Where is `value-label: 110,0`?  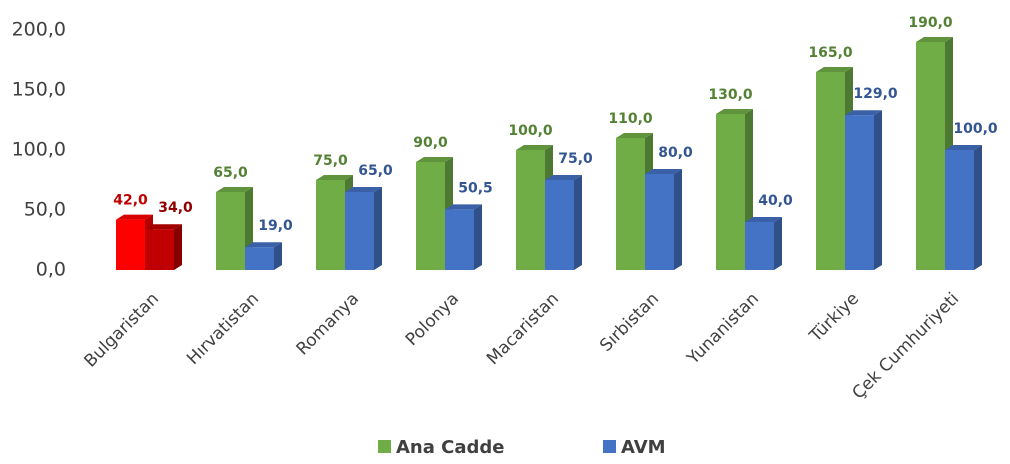 value-label: 110,0 is located at coordinates (630, 119).